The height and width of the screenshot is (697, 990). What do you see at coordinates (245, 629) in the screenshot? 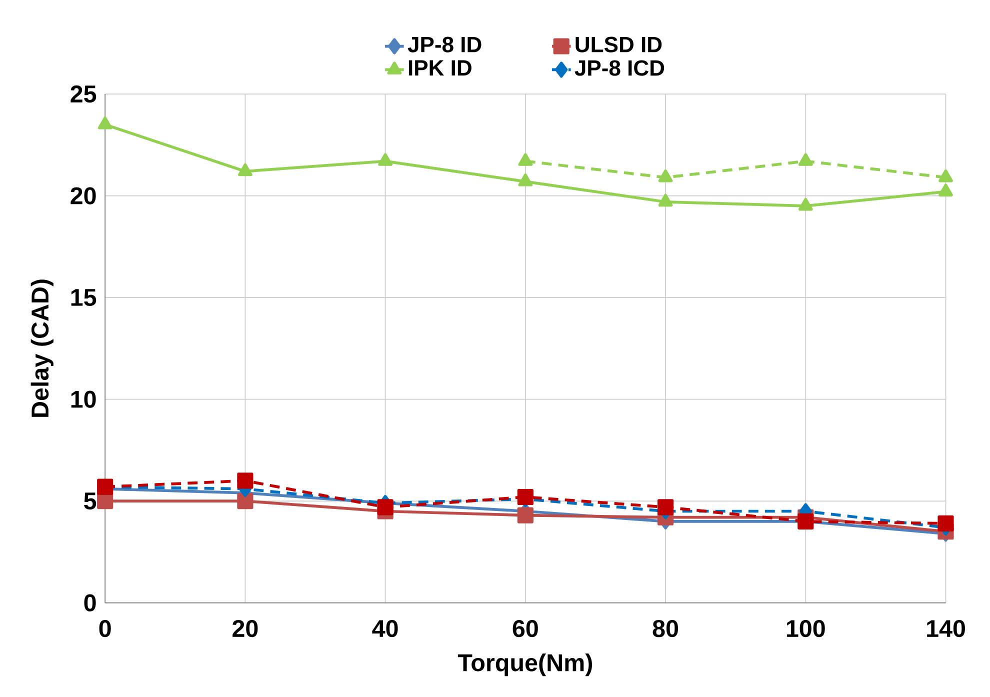
I see `x-tick-label: 20` at bounding box center [245, 629].